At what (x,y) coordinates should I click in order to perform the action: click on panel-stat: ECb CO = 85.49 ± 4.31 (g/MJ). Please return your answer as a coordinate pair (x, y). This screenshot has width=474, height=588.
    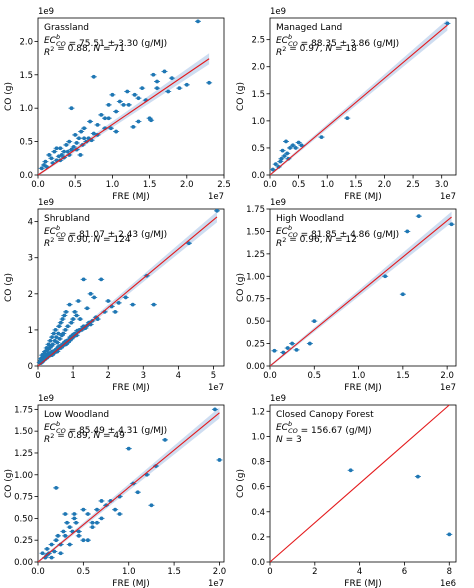
    Looking at the image, I should click on (105, 428).